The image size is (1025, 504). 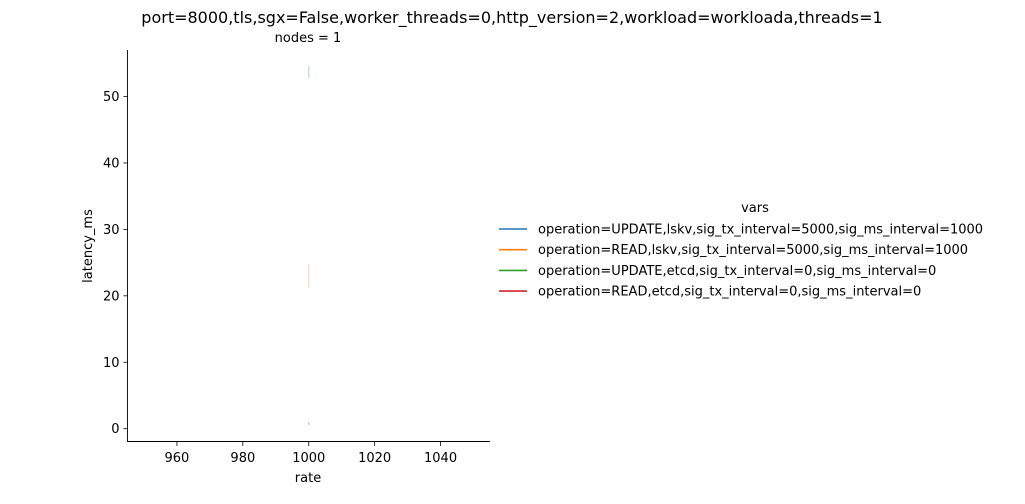 I want to click on y-tick-label: 30, so click(x=111, y=230).